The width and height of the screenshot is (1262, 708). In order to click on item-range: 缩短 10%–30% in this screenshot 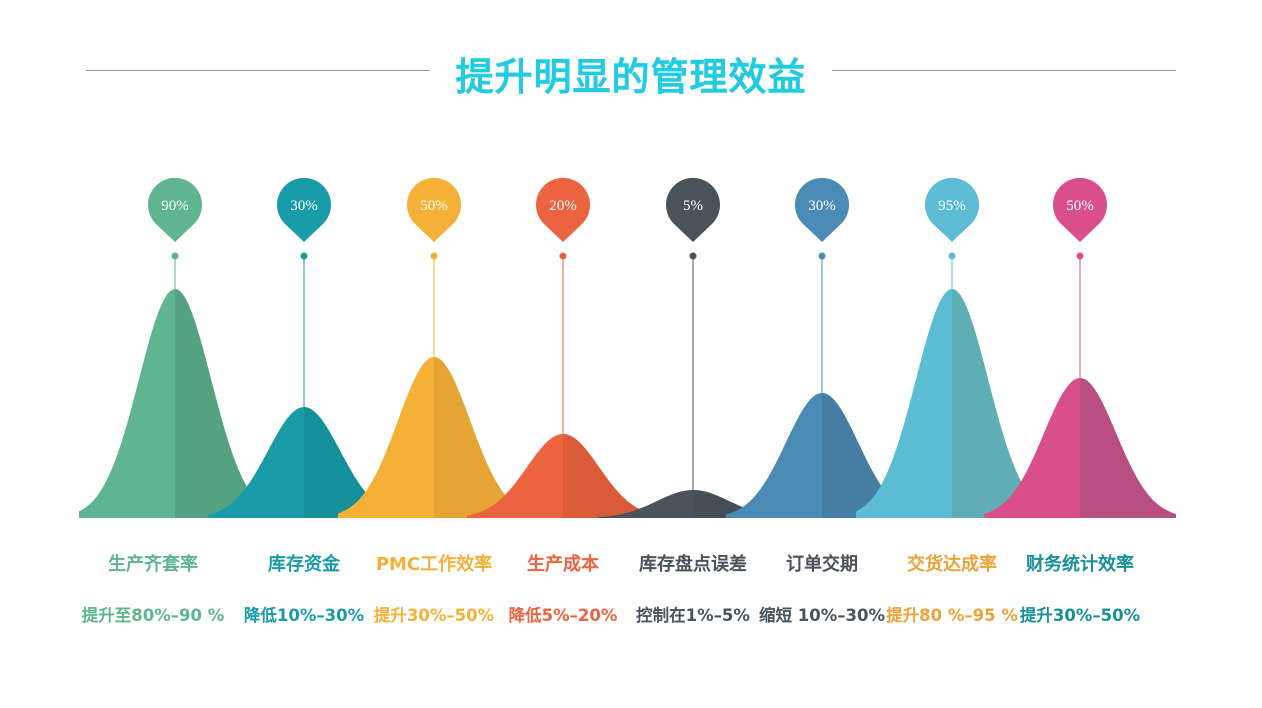, I will do `click(822, 615)`.